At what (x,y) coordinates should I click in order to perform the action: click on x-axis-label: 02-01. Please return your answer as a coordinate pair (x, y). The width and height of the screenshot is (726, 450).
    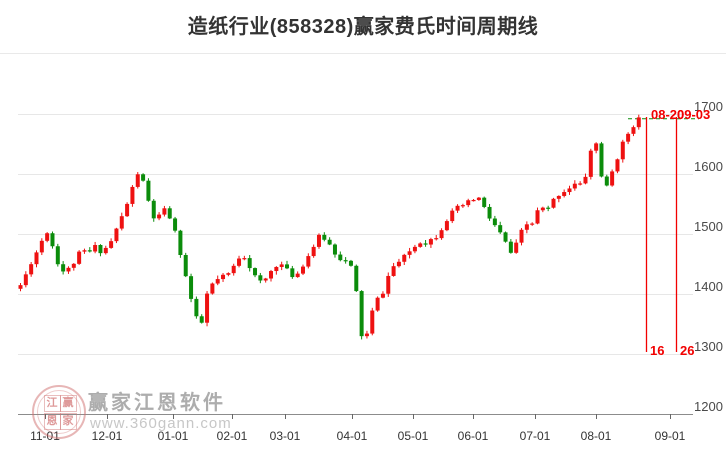
    Looking at the image, I should click on (232, 436).